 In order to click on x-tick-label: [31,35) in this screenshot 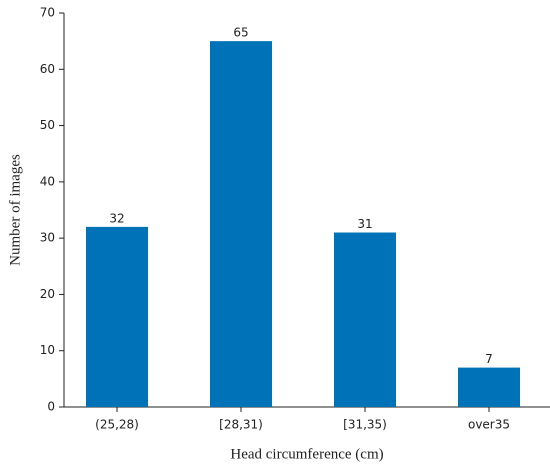, I will do `click(365, 425)`.